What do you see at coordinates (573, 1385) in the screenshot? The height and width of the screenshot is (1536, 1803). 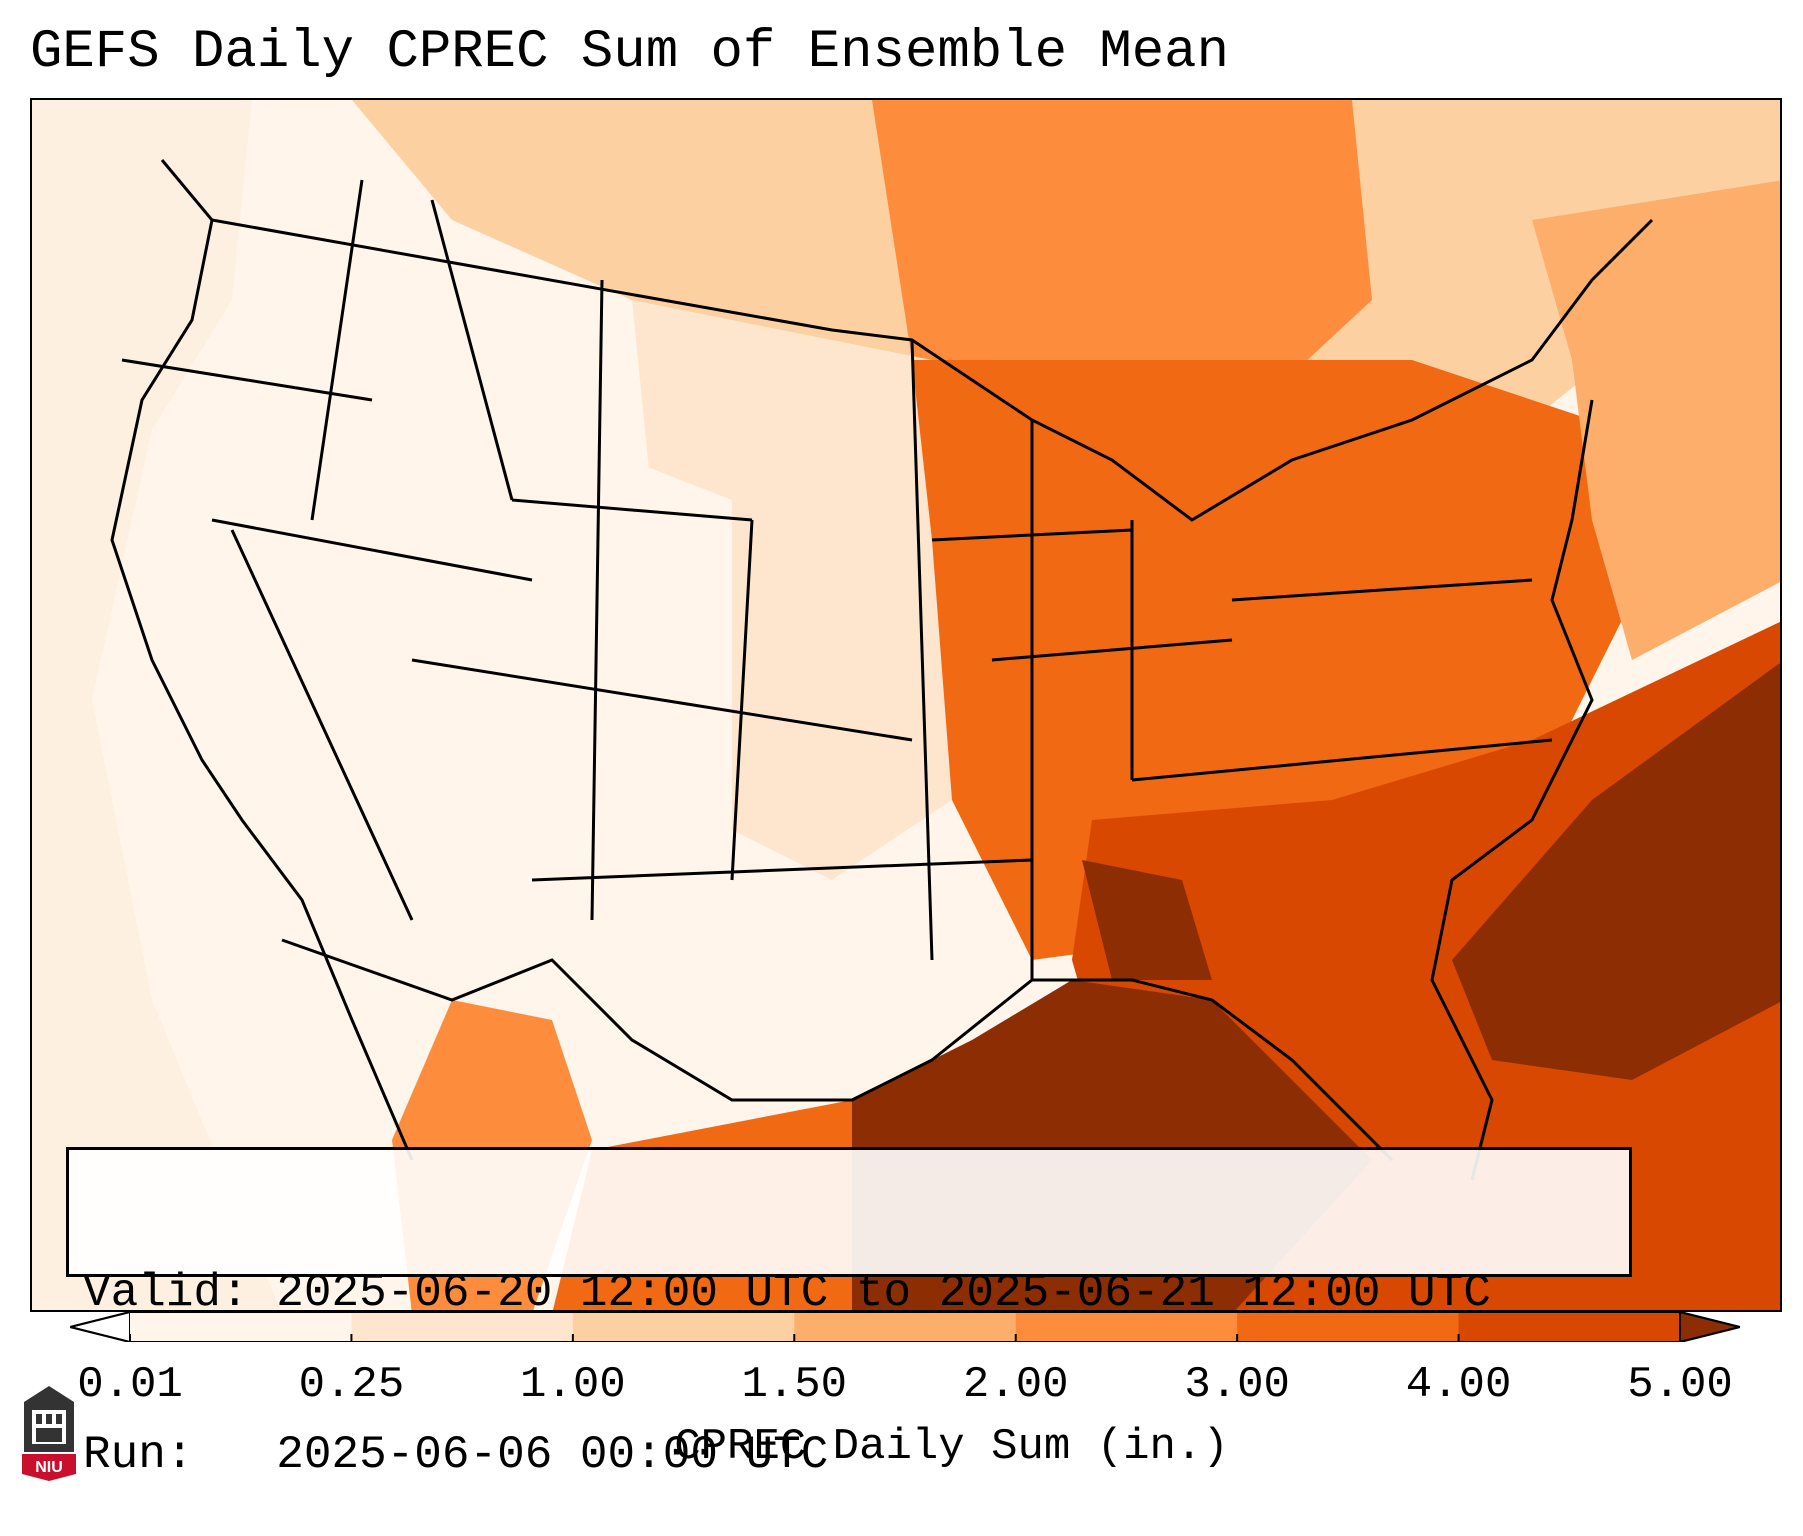 I see `colorbar-tick-label: 1.00` at bounding box center [573, 1385].